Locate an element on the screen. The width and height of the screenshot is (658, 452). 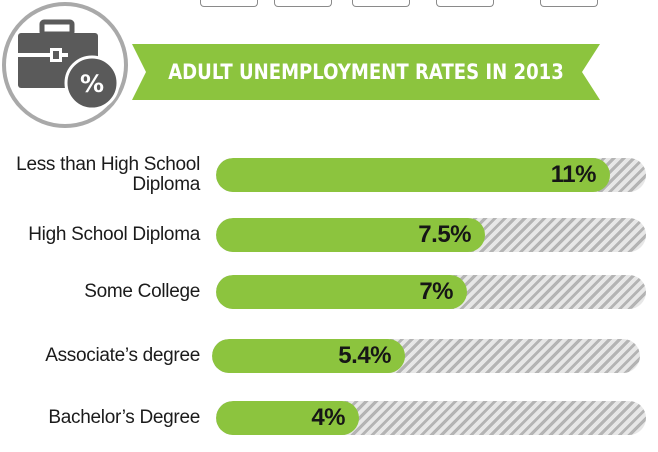
badge-percent-symbol: % is located at coordinates (92, 84).